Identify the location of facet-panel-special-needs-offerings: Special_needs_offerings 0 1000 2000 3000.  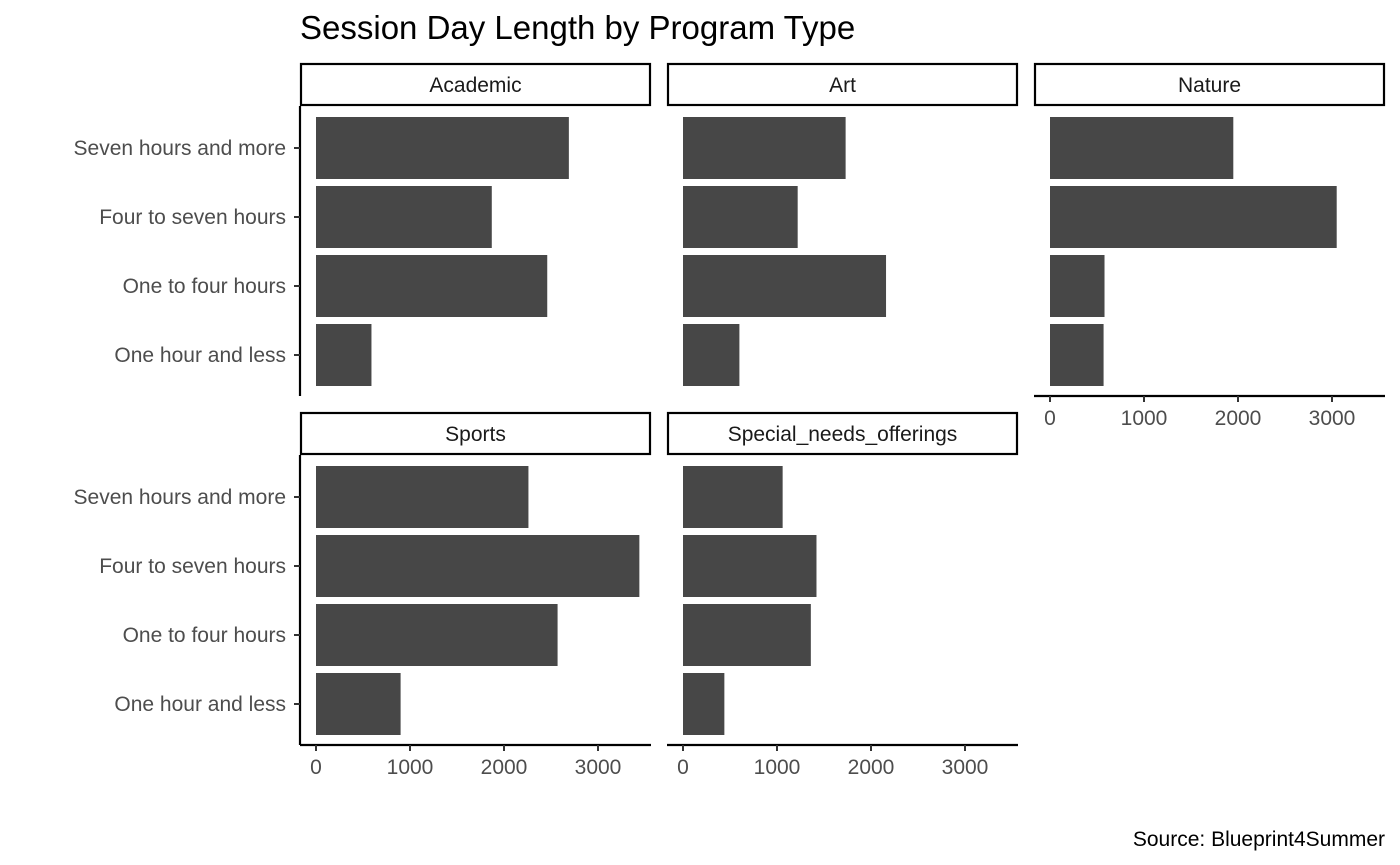
(842, 595).